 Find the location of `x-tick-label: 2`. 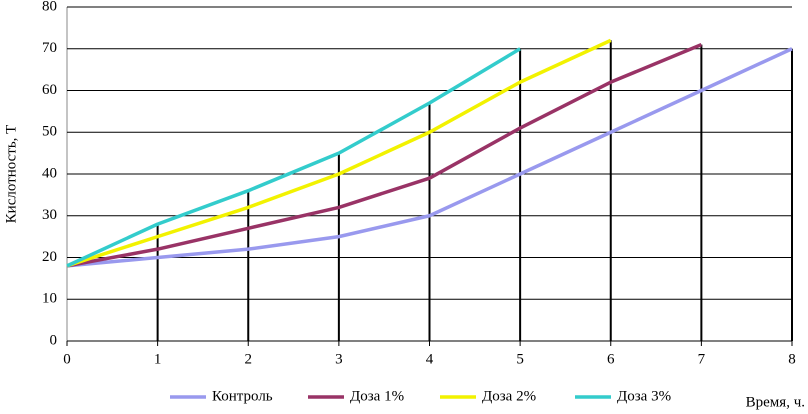

x-tick-label: 2 is located at coordinates (249, 359).